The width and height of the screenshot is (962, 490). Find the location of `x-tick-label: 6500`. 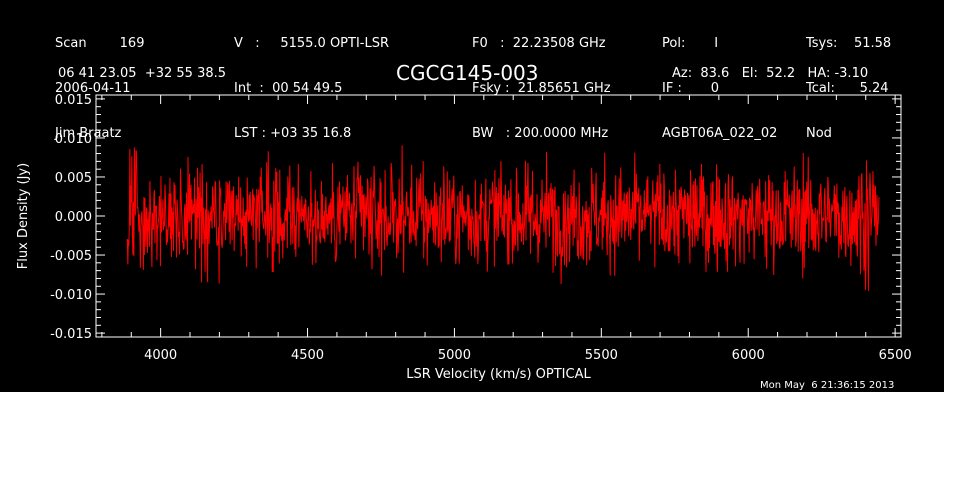

x-tick-label: 6500 is located at coordinates (895, 355).